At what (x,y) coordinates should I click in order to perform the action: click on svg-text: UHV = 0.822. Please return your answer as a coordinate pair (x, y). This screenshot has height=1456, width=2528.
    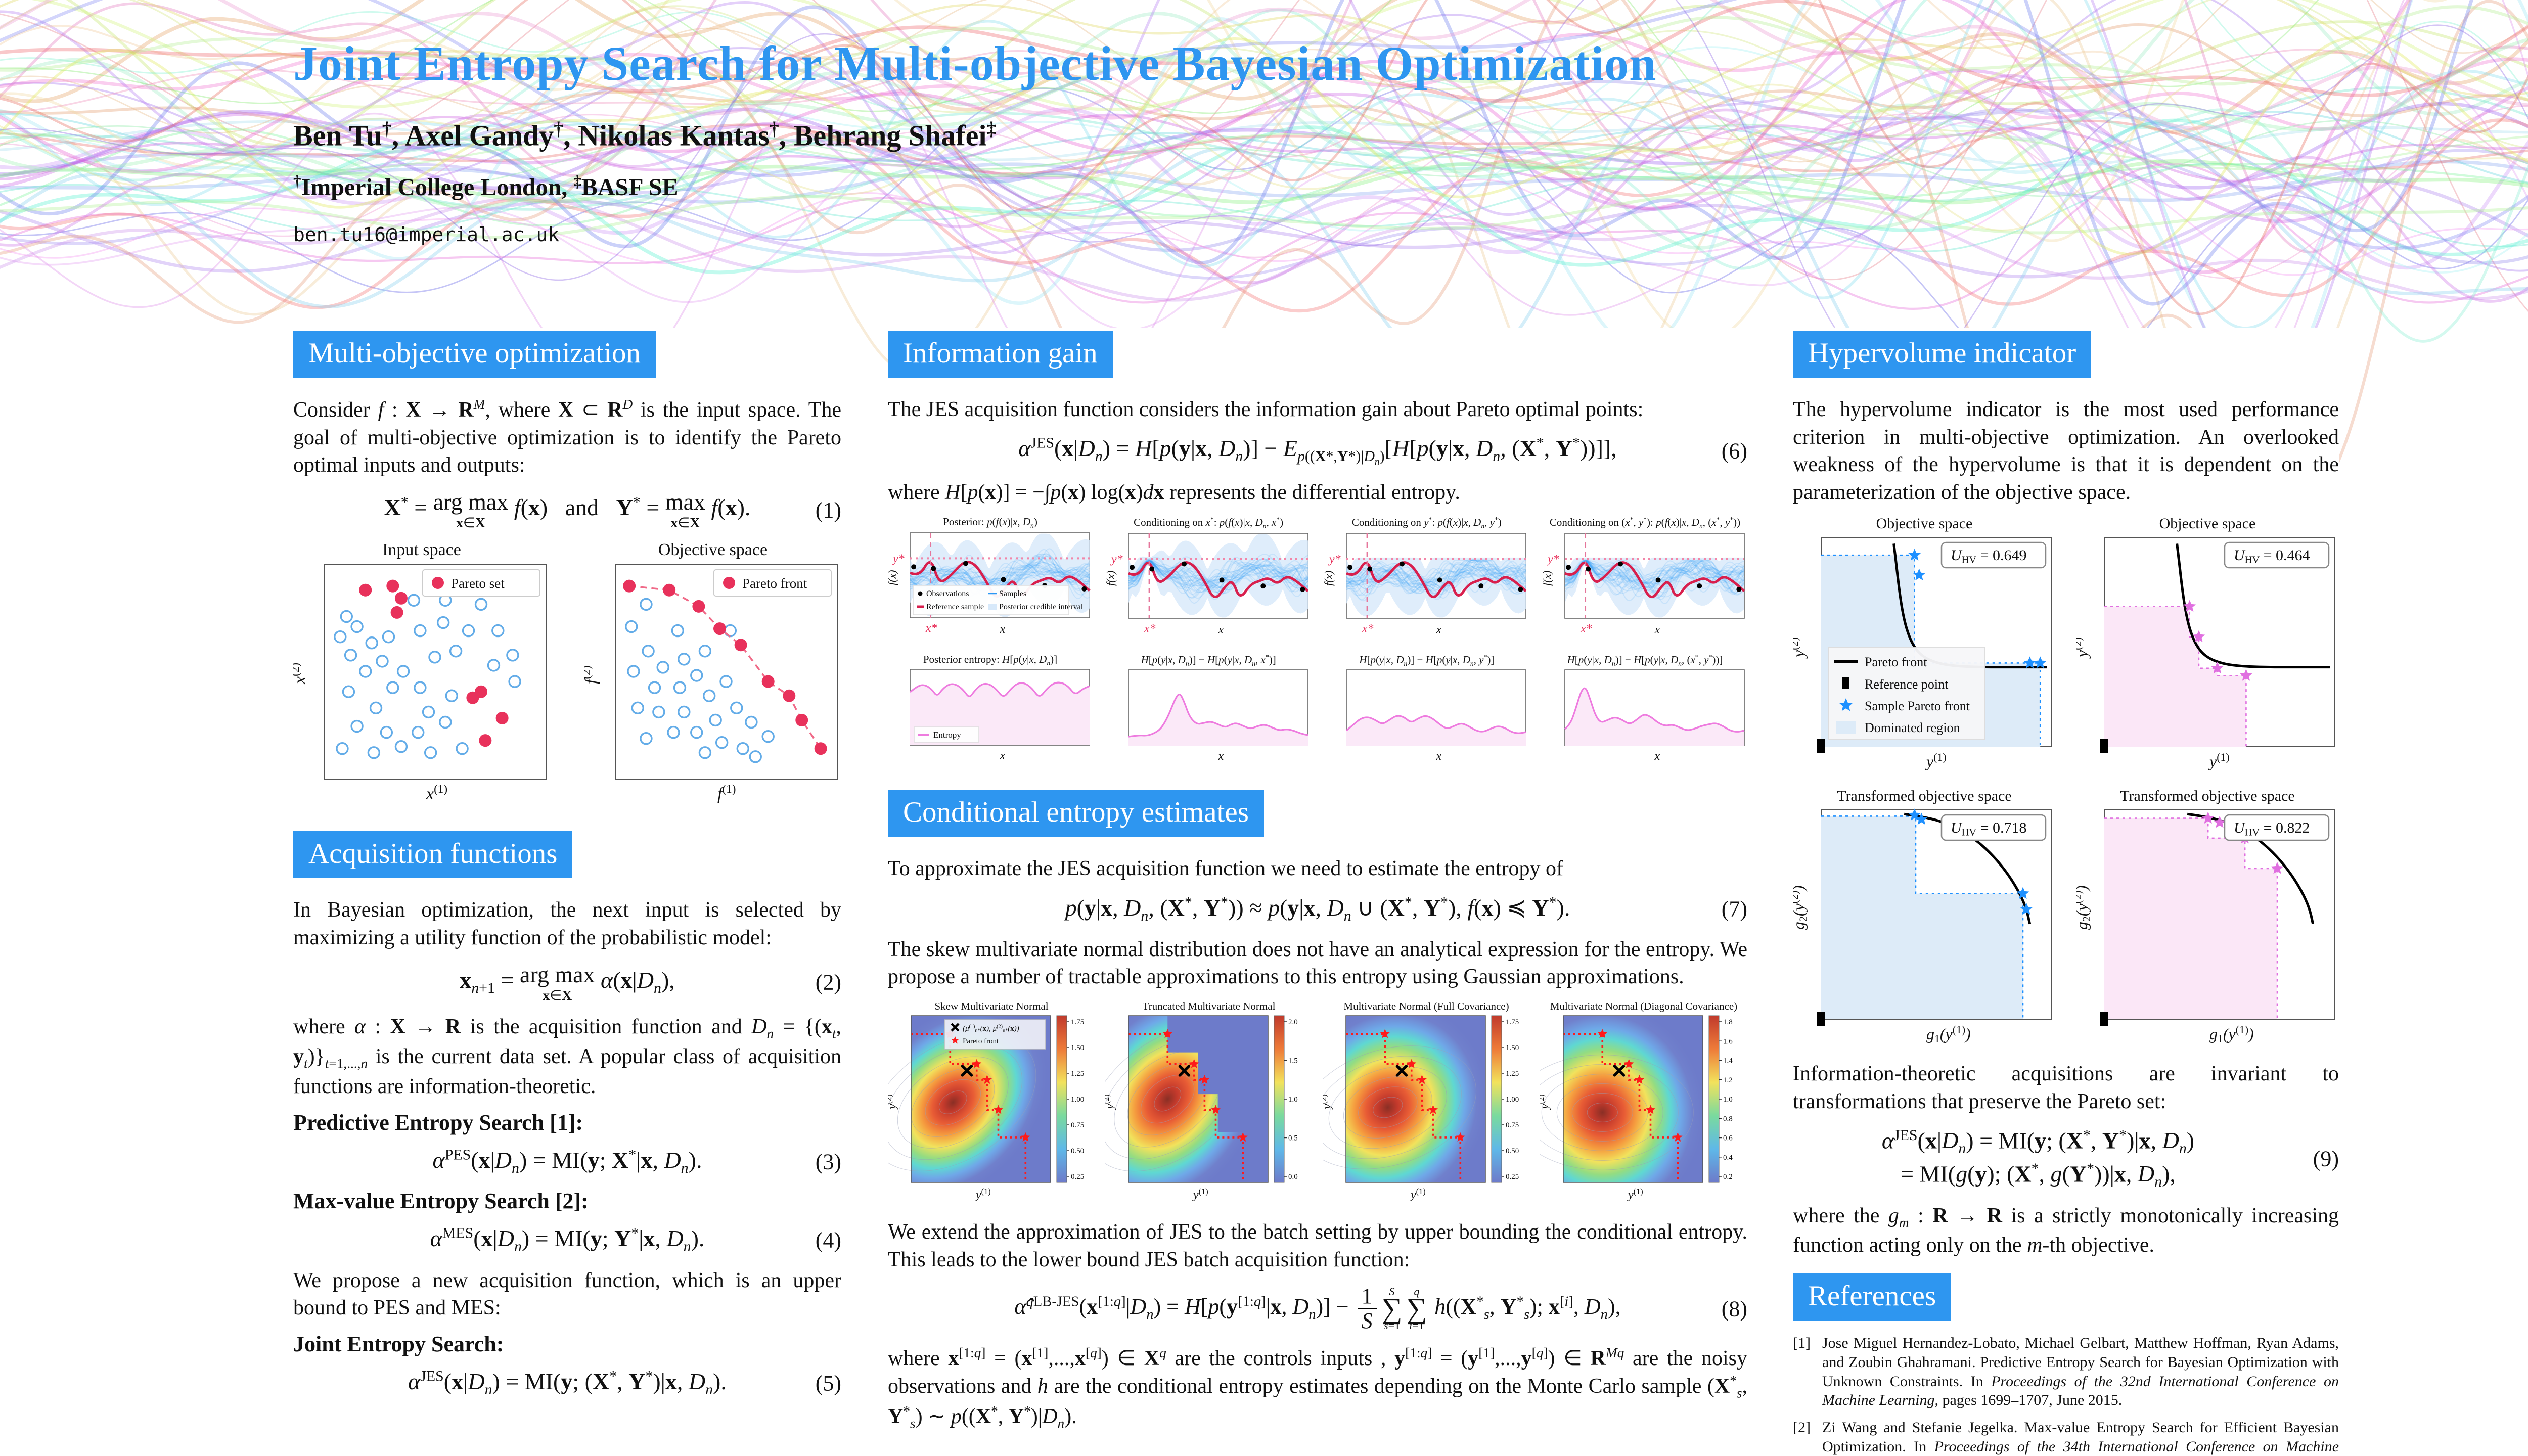
    Looking at the image, I should click on (2272, 829).